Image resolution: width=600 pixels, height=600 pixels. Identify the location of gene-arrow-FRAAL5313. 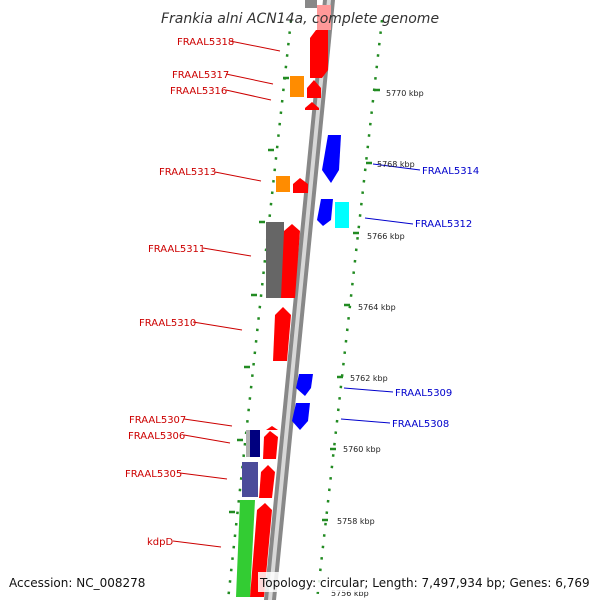
(300, 185).